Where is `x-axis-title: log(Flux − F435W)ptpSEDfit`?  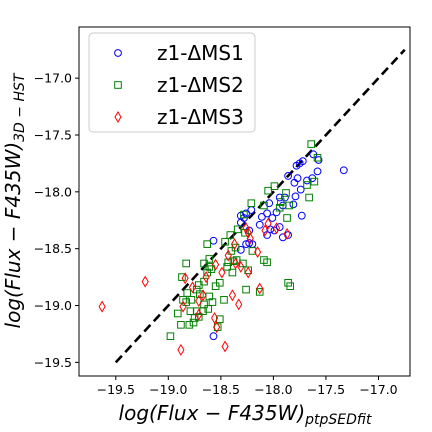 x-axis-title: log(Flux − F435W)ptpSEDfit is located at coordinates (245, 414).